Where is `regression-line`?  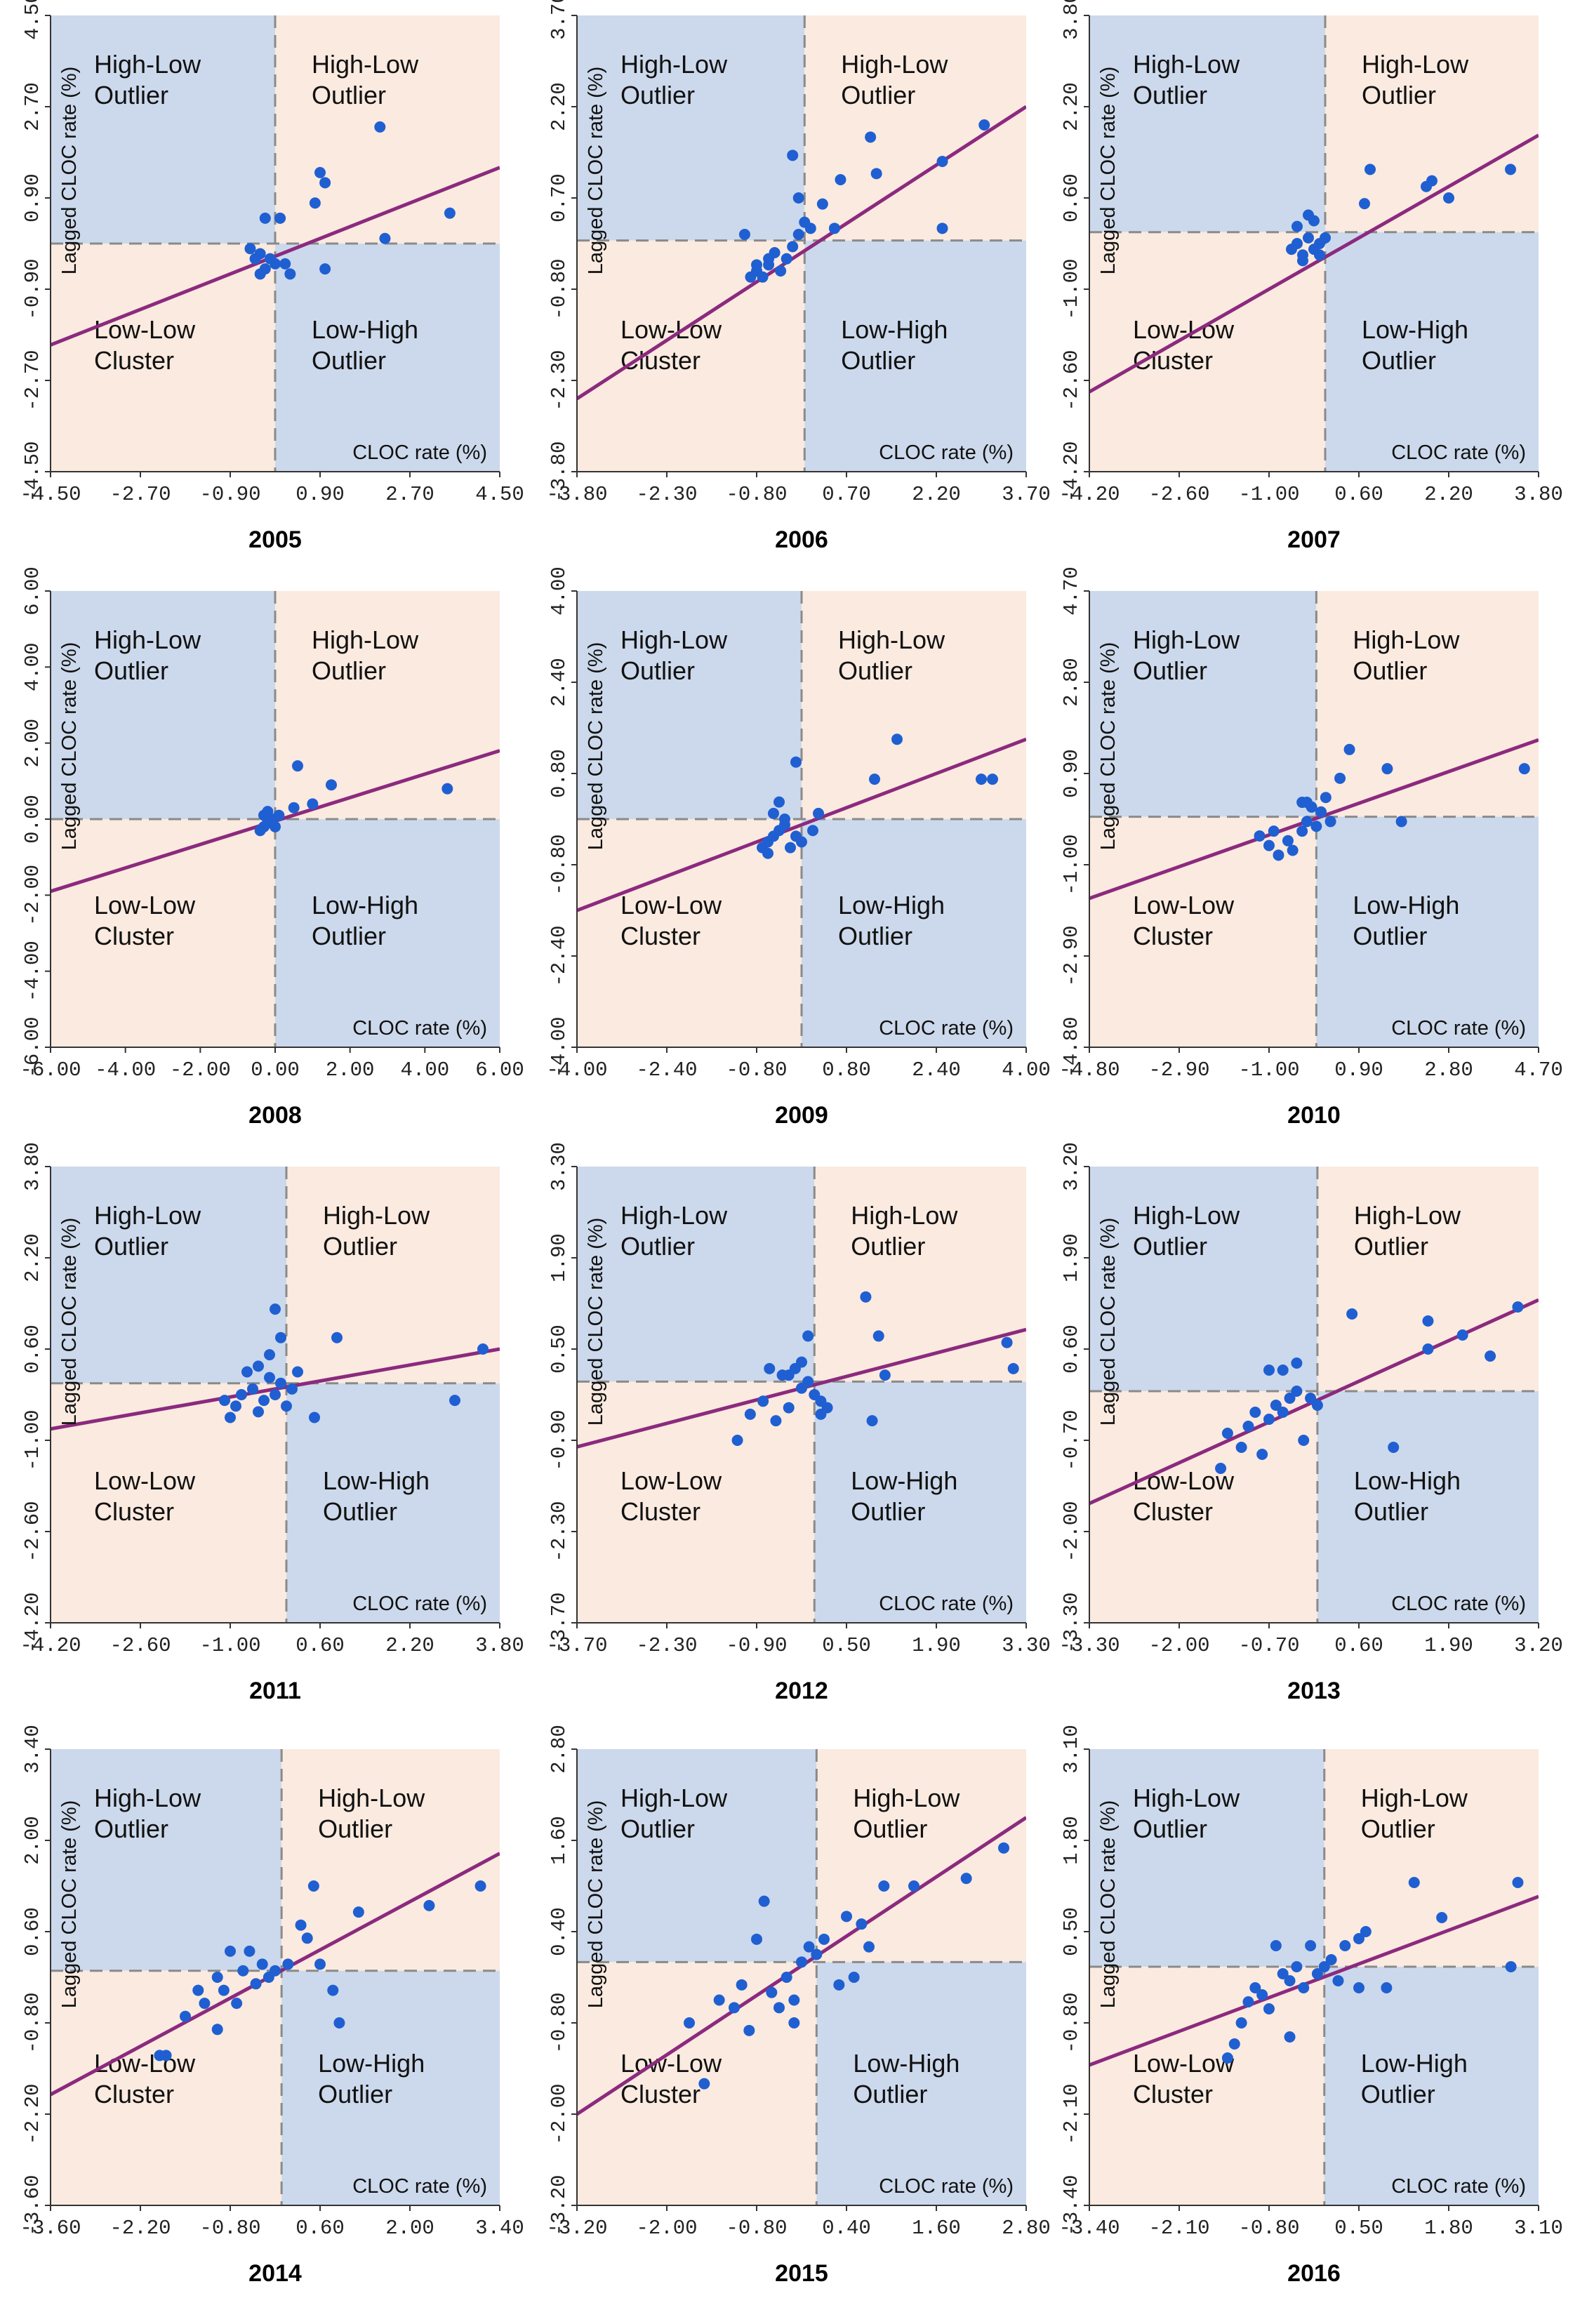
regression-line is located at coordinates (801, 253).